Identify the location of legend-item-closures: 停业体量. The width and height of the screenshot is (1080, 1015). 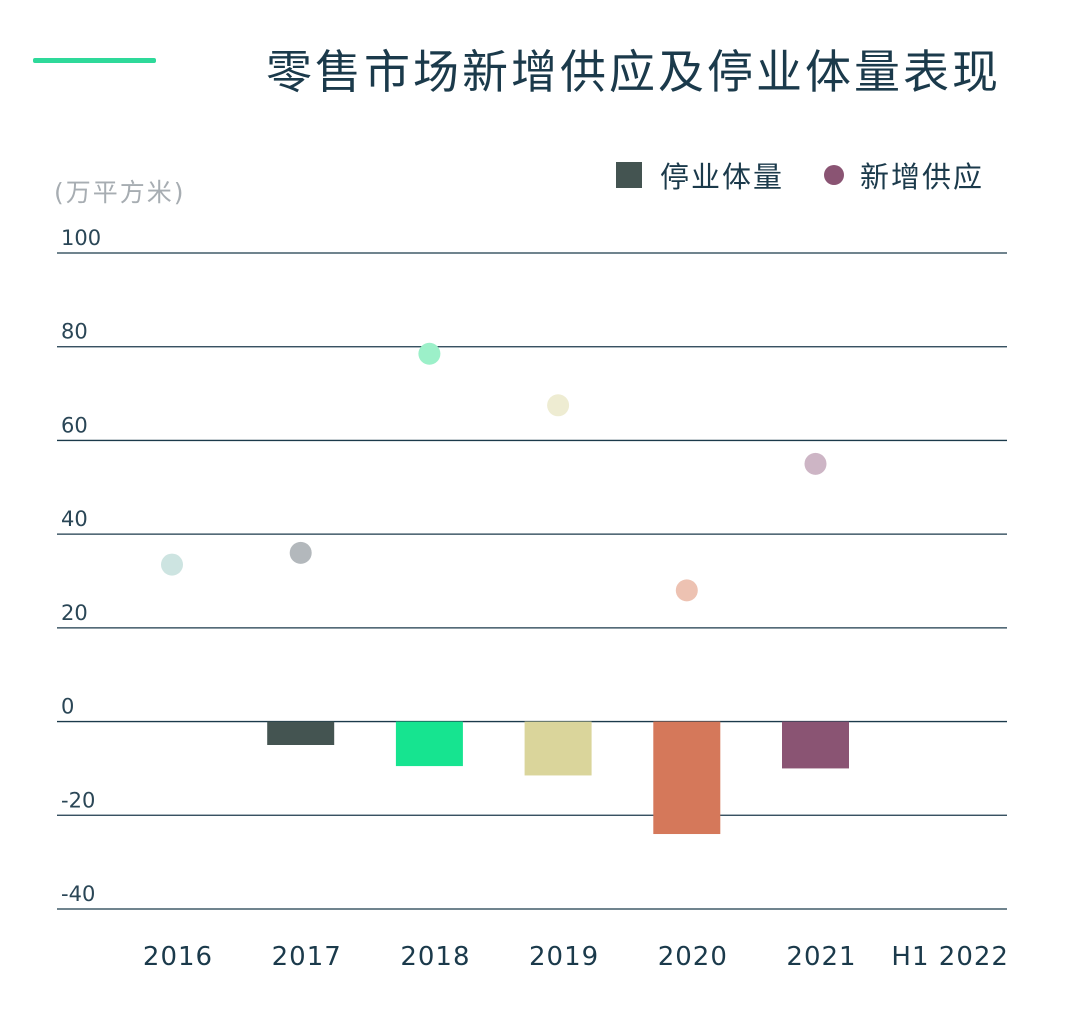
(700, 175).